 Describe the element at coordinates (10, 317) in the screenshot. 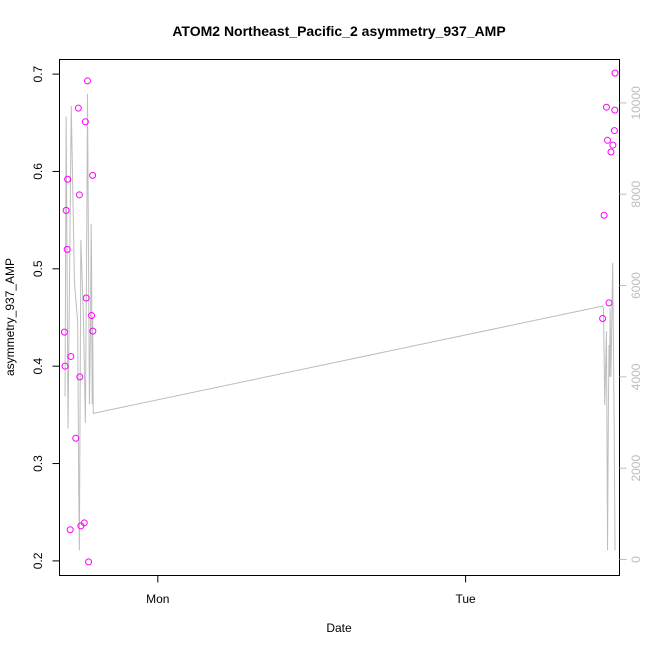

I see `y-axis-label: asymmetry_937_AMP` at that location.